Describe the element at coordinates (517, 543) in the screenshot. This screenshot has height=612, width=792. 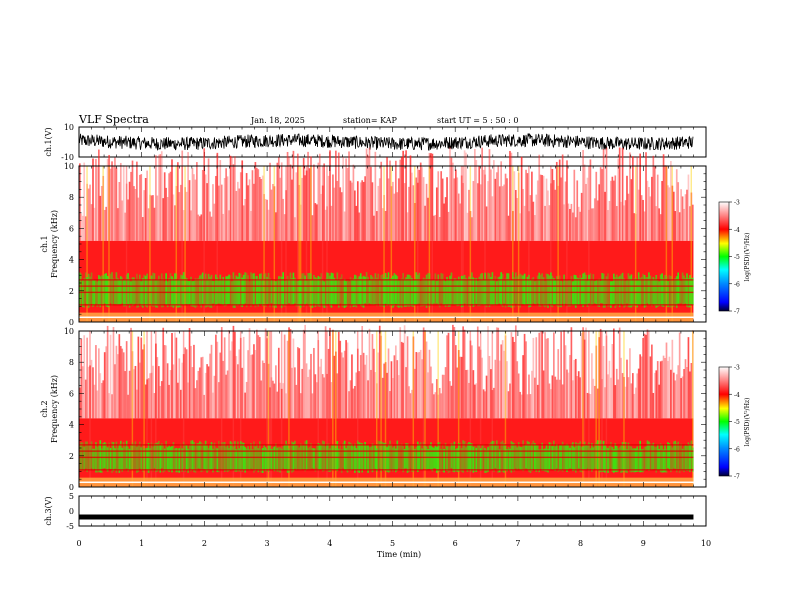
I see `time-tick-label: 7` at that location.